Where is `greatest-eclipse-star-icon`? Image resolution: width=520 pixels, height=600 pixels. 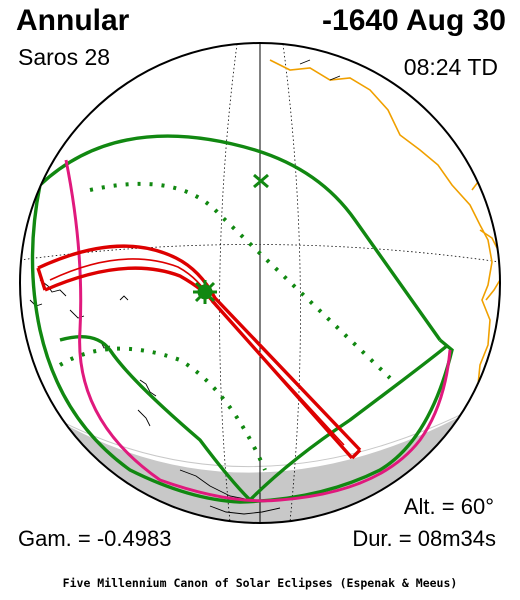
greatest-eclipse-star-icon is located at coordinates (205, 292).